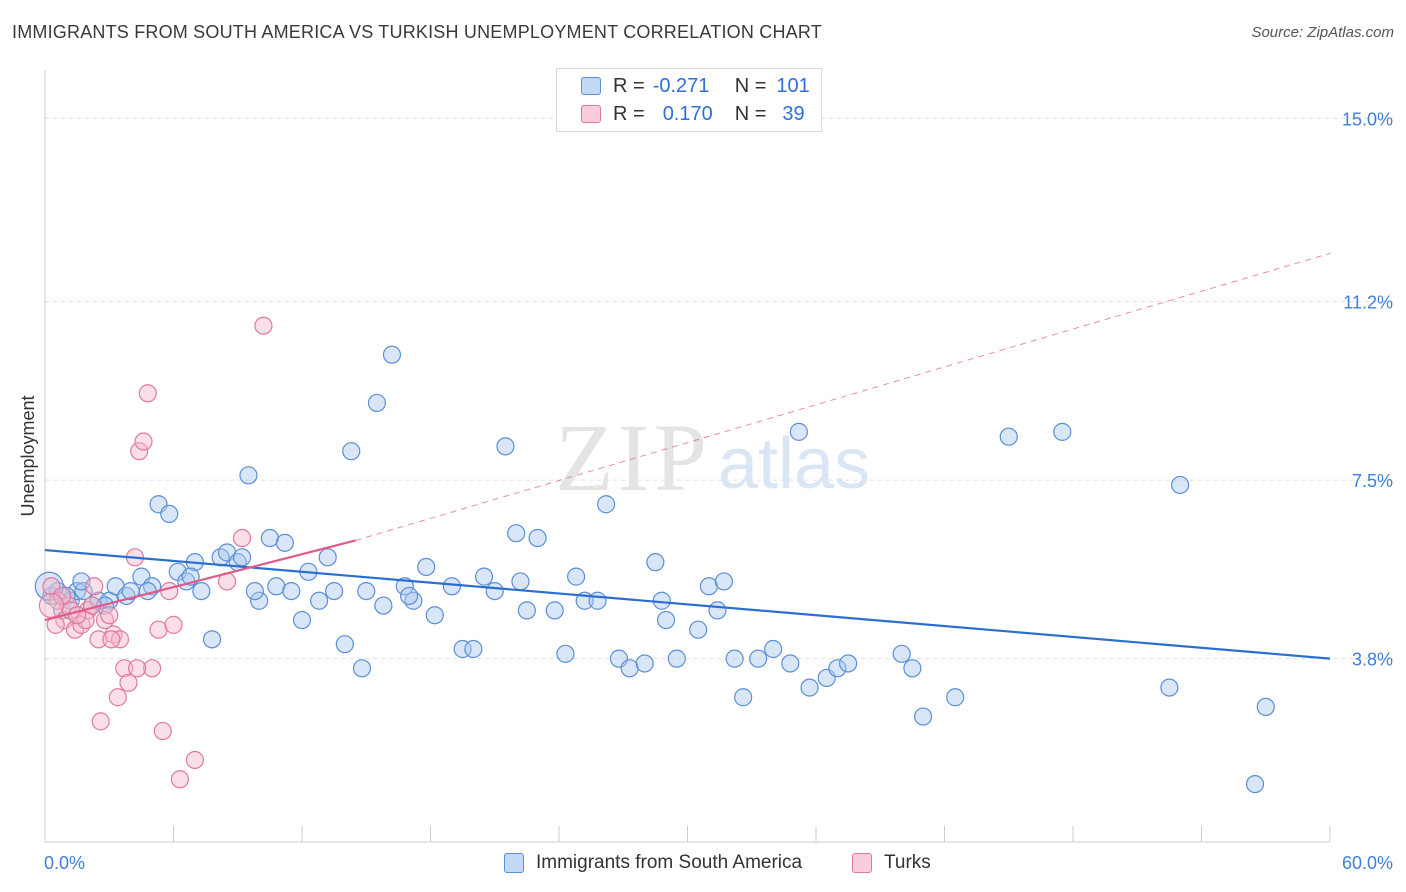  What do you see at coordinates (200, 580) in the screenshot?
I see `trendline-turks` at bounding box center [200, 580].